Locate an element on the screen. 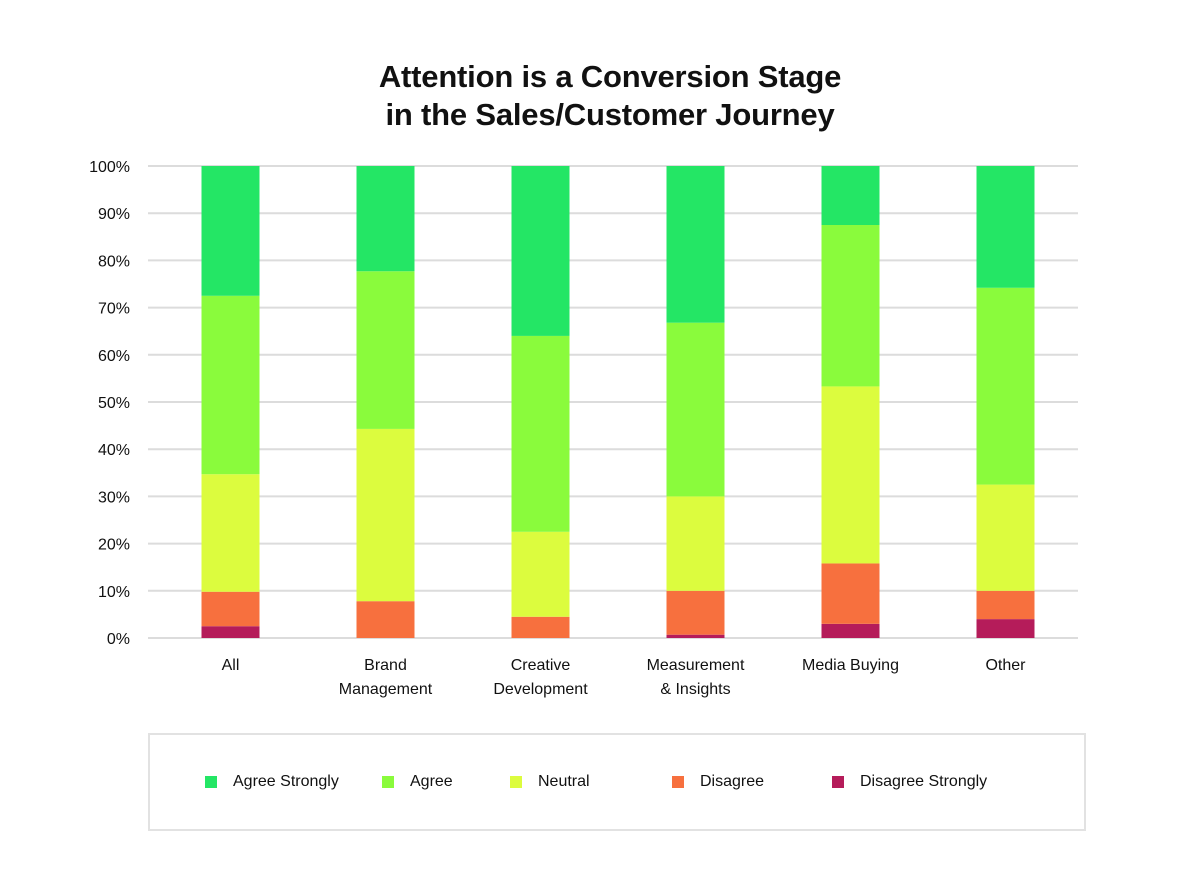 Image resolution: width=1200 pixels, height=891 pixels. x-category-label-line: Management is located at coordinates (386, 689).